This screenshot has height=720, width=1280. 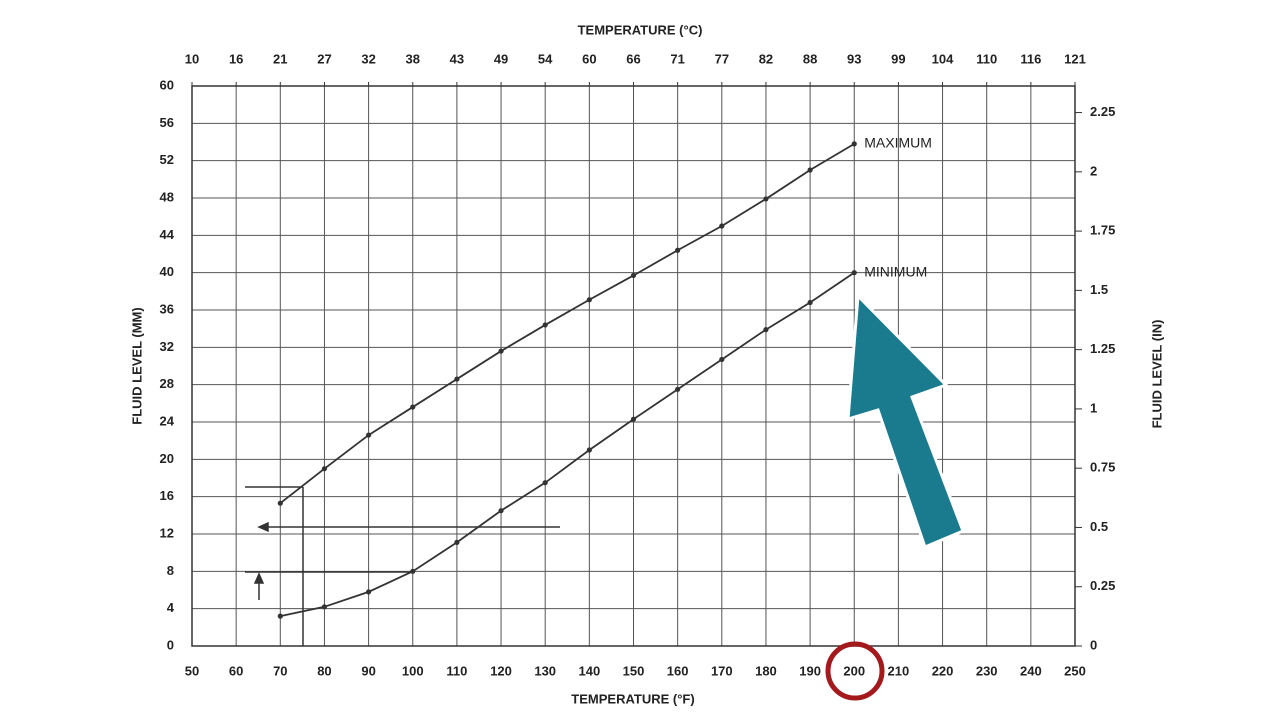 I want to click on x2-tick-label: 110, so click(x=986, y=58).